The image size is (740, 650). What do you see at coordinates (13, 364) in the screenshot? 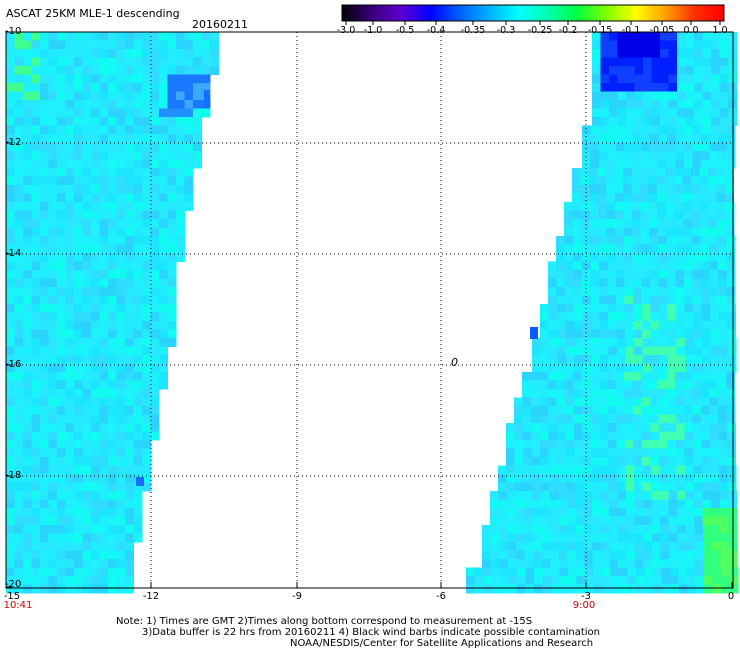
I see `lat-label-16: -16` at bounding box center [13, 364].